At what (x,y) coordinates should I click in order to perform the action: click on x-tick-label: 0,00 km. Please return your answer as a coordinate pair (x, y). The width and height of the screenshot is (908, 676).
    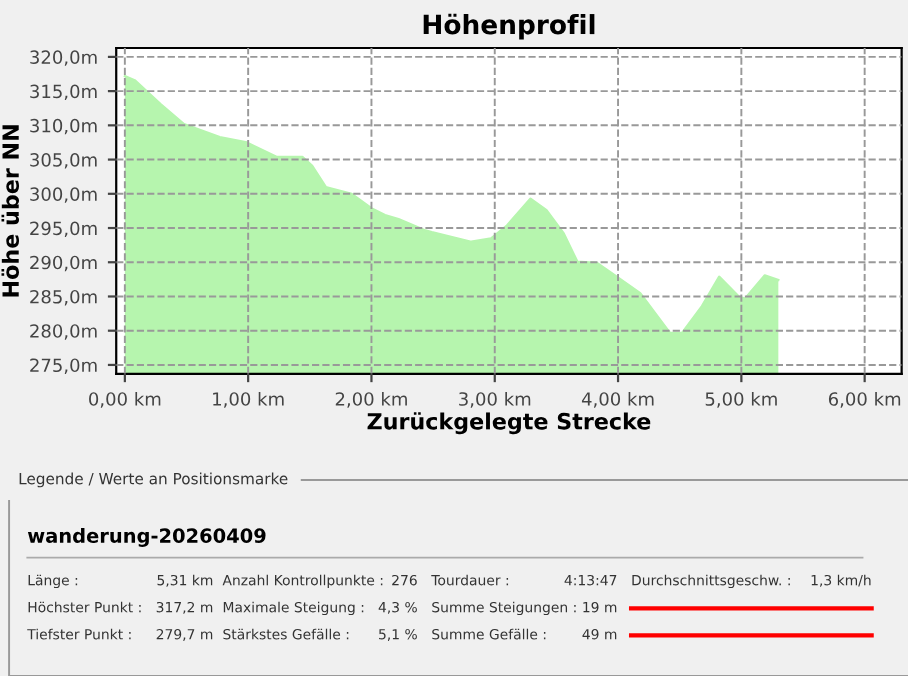
    Looking at the image, I should click on (125, 399).